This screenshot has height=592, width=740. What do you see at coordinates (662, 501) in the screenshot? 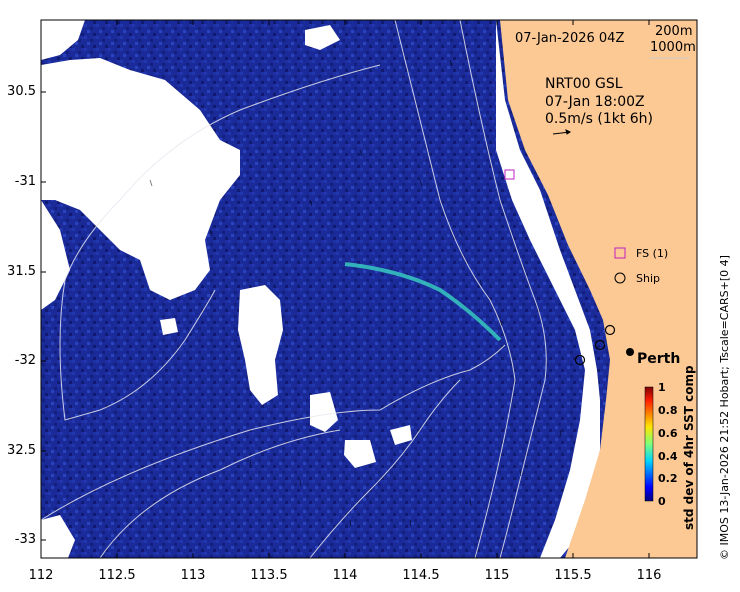
I see `colorbar-tick: 0` at bounding box center [662, 501].